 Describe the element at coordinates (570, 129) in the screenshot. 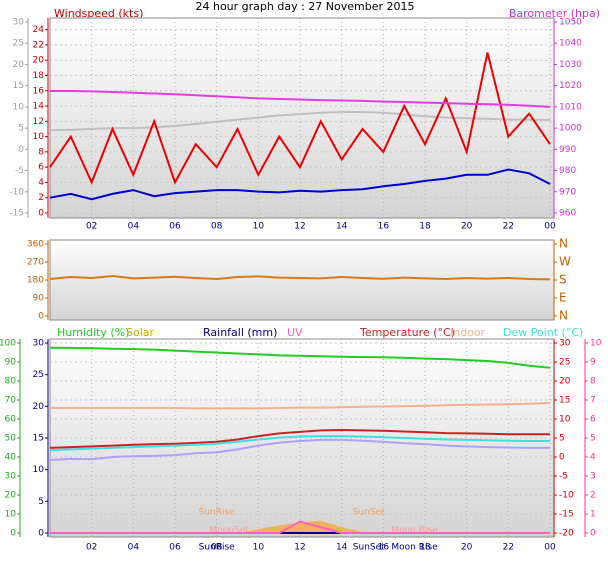

I see `y-tick-label: 1000` at that location.